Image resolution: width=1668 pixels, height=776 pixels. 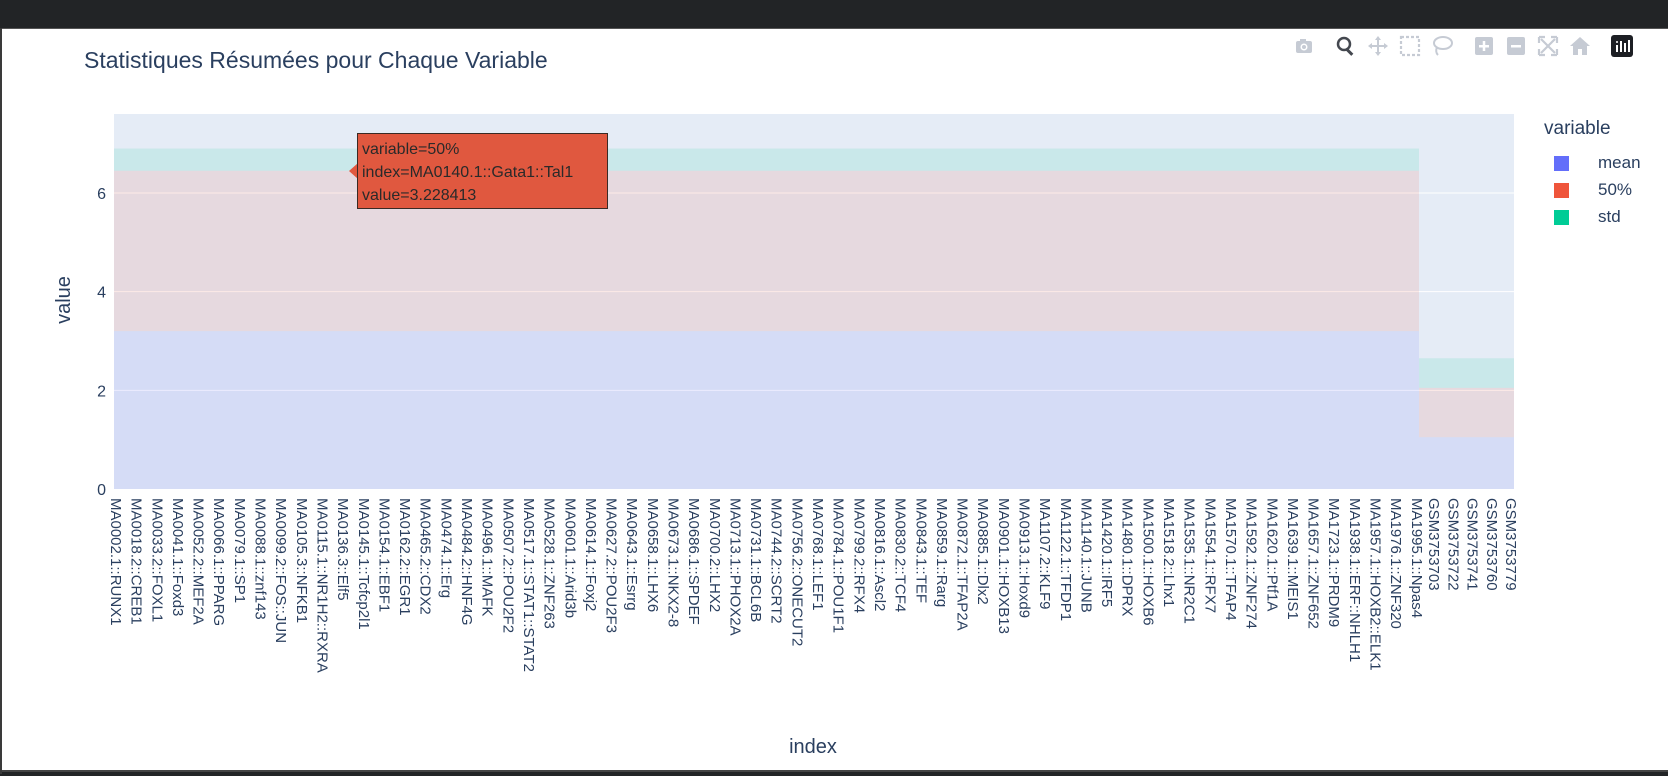 I want to click on x-tick-label: MA1122.1::TFDP1, so click(x=1065, y=559).